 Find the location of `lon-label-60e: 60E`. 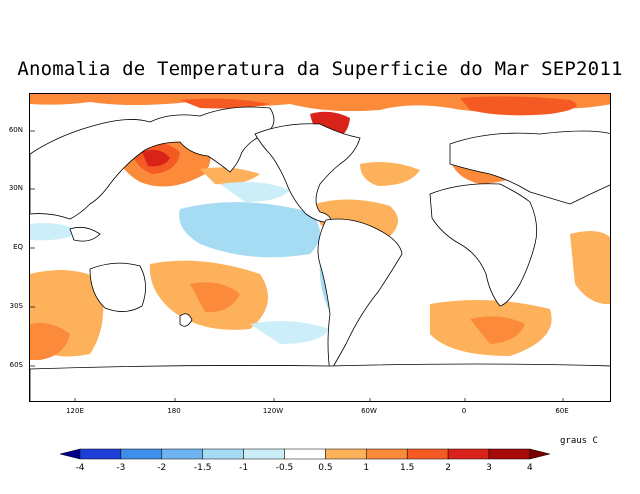

lon-label-60e: 60E is located at coordinates (562, 411).